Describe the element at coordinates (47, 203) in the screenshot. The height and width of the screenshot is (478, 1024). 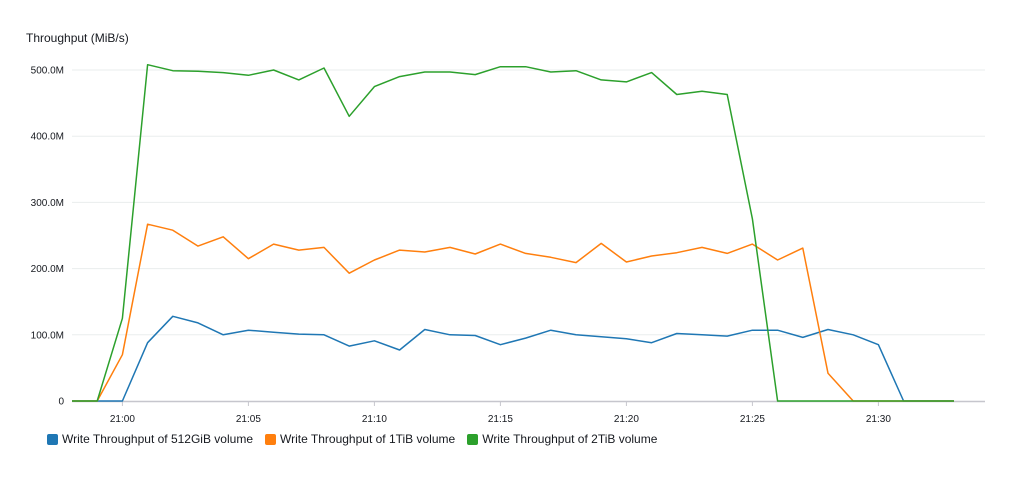
I see `y-tick-label: 300.0M` at that location.